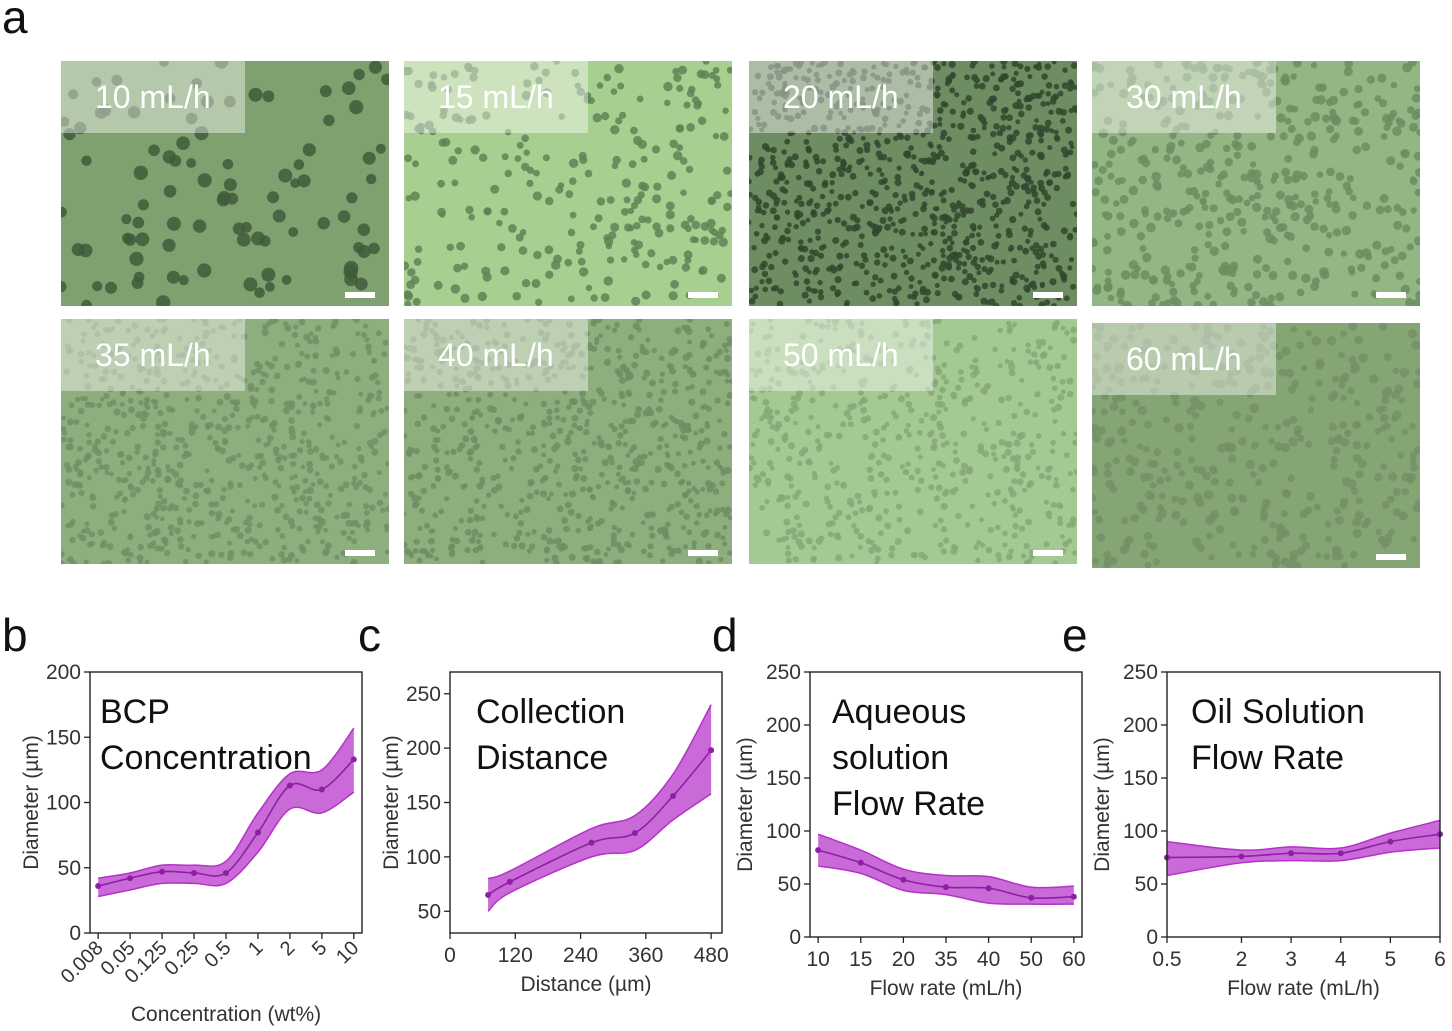  What do you see at coordinates (1291, 959) in the screenshot?
I see `x-tick-label: 3` at bounding box center [1291, 959].